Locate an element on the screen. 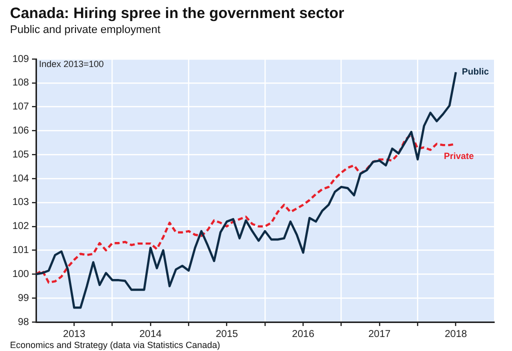 This screenshot has width=512, height=351. y-tick-label: 98 is located at coordinates (24, 322).